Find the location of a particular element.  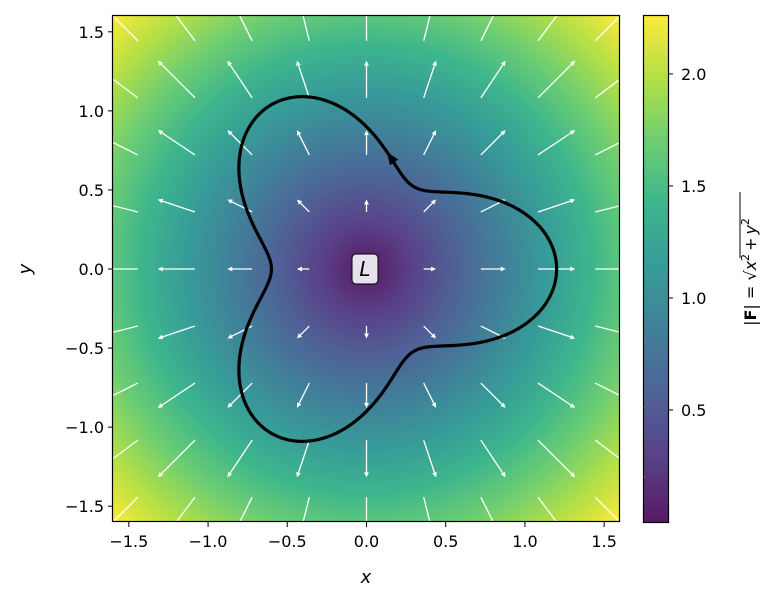

colorbar-gradient is located at coordinates (655, 268).